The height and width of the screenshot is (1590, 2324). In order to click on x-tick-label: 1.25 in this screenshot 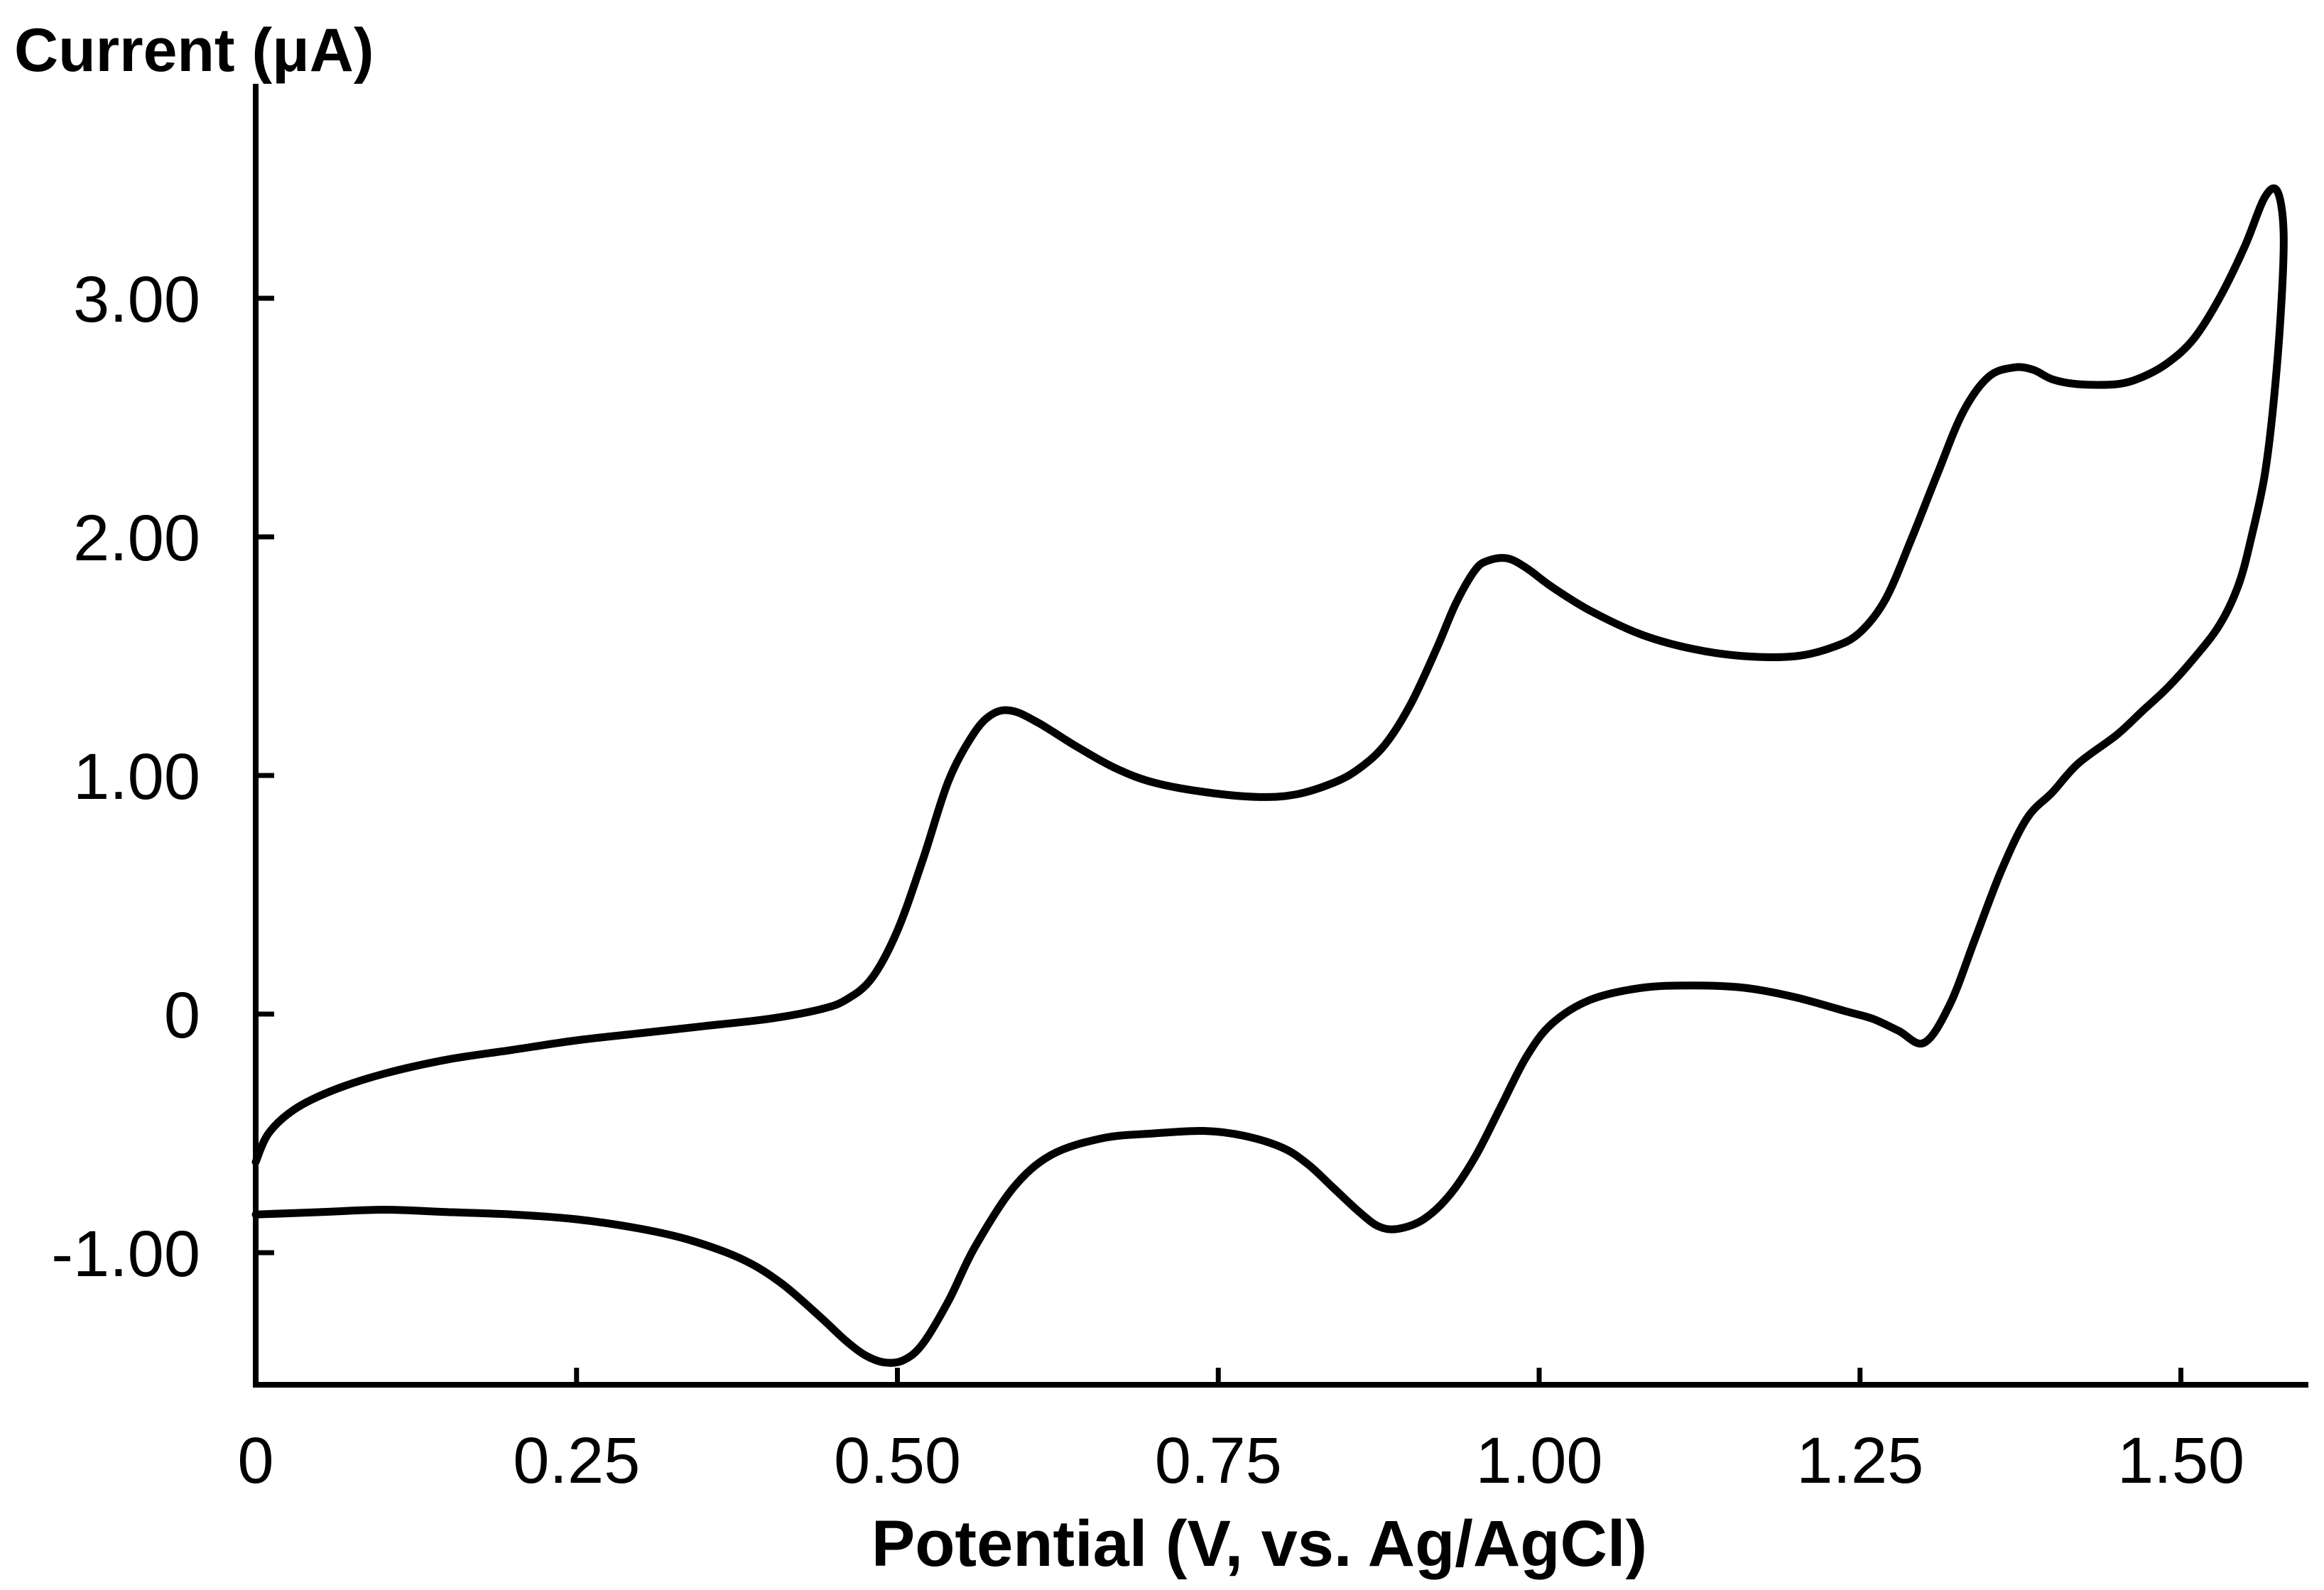, I will do `click(1859, 1461)`.